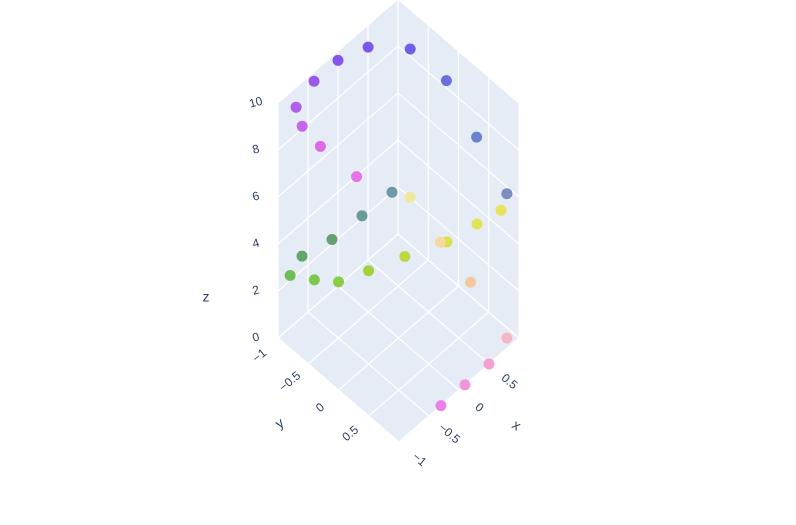 Image resolution: width=796 pixels, height=525 pixels. Describe the element at coordinates (449, 433) in the screenshot. I see `x-tick-label: −0.5` at that location.